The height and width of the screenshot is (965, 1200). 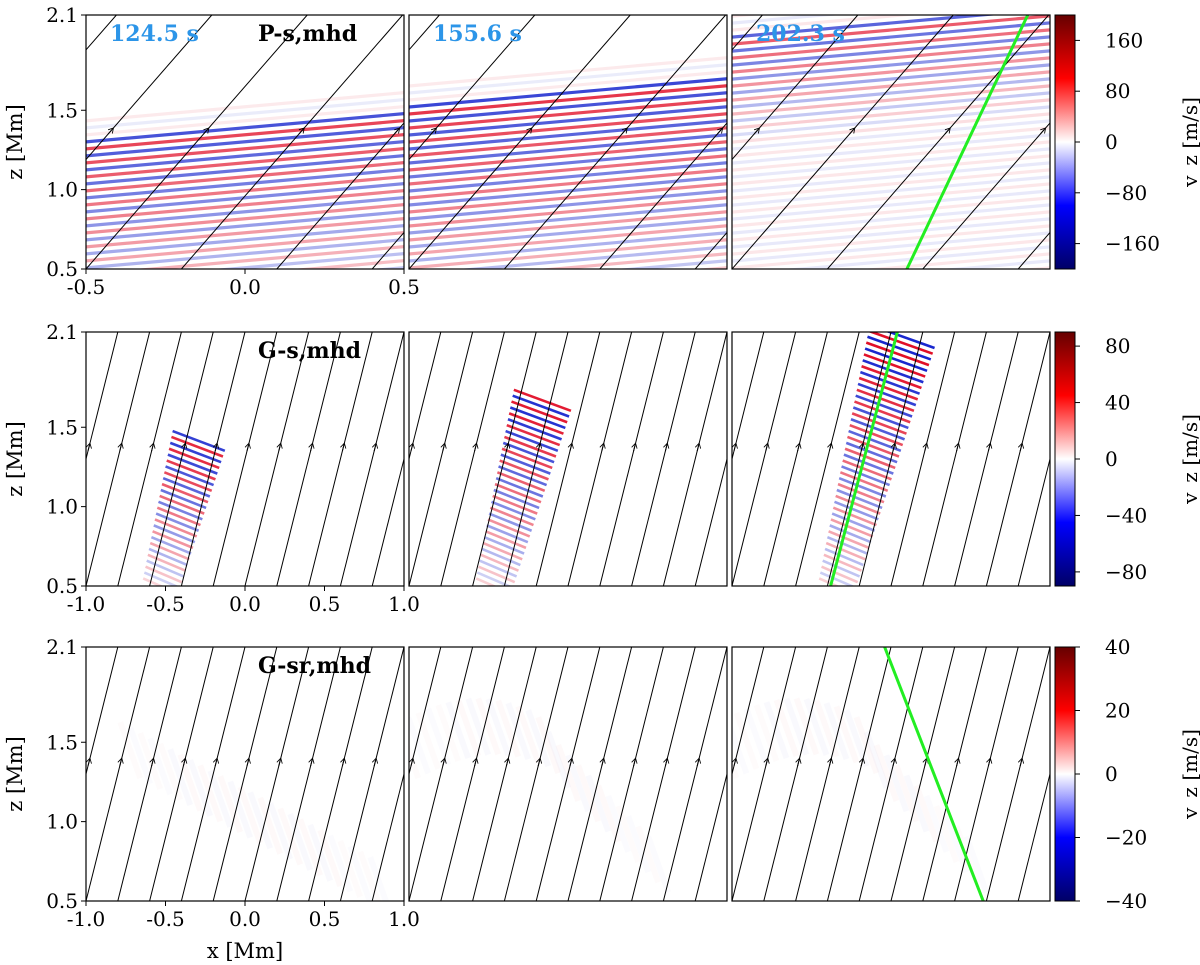 What do you see at coordinates (62, 269) in the screenshot?
I see `y-tick-label: 0.5` at bounding box center [62, 269].